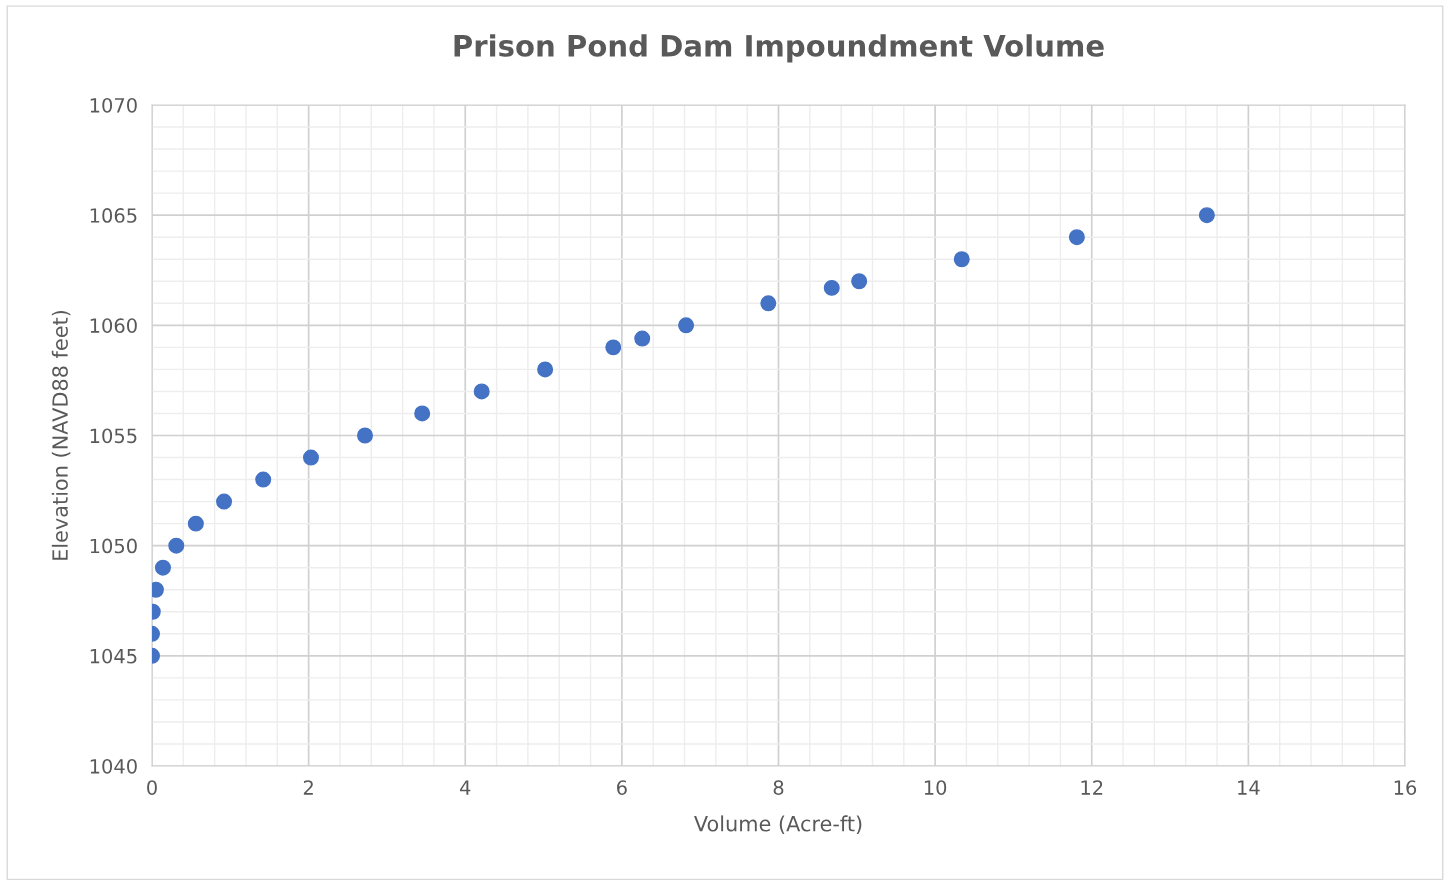  I want to click on x-tick-label: 12, so click(1092, 787).